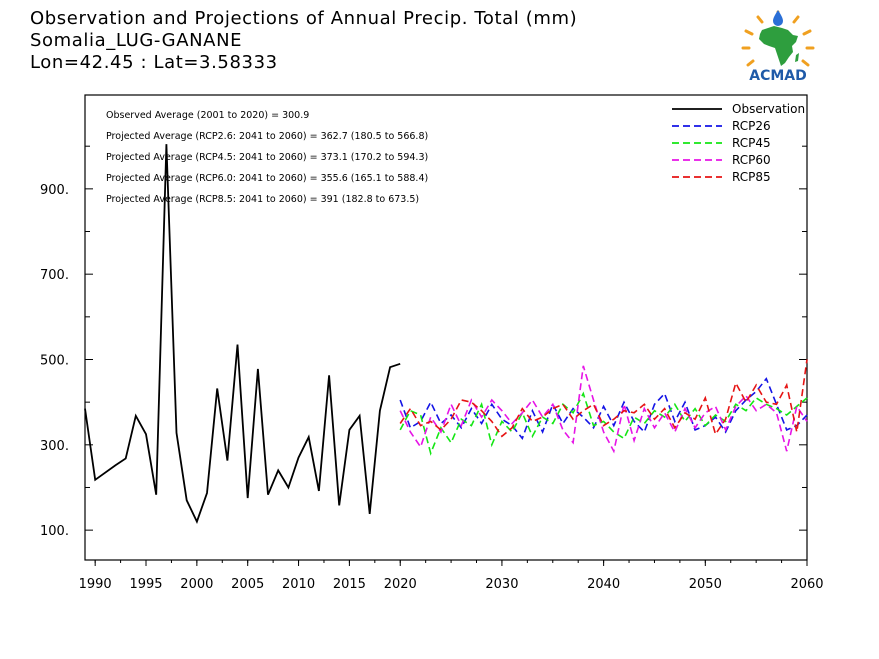  I want to click on x-tick-label: 1990, so click(95, 584).